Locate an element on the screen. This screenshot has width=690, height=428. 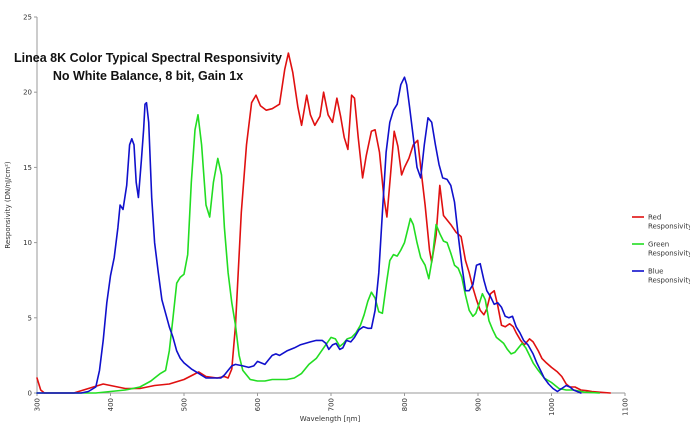
y-tick-label: 5 is located at coordinates (30, 318).